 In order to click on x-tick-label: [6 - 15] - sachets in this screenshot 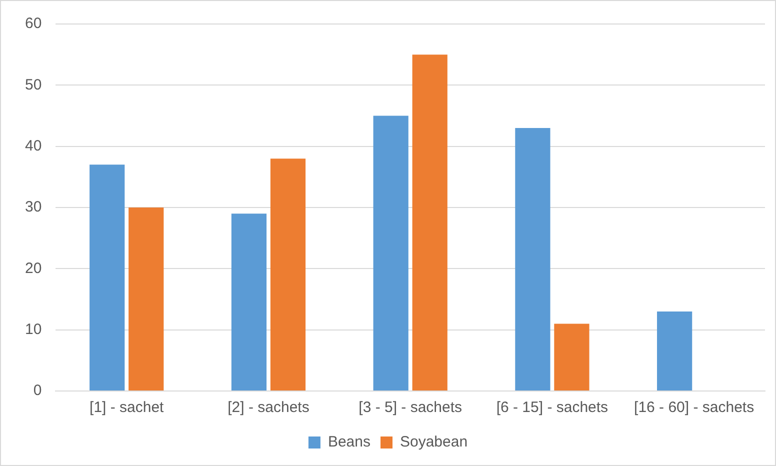, I will do `click(552, 407)`.